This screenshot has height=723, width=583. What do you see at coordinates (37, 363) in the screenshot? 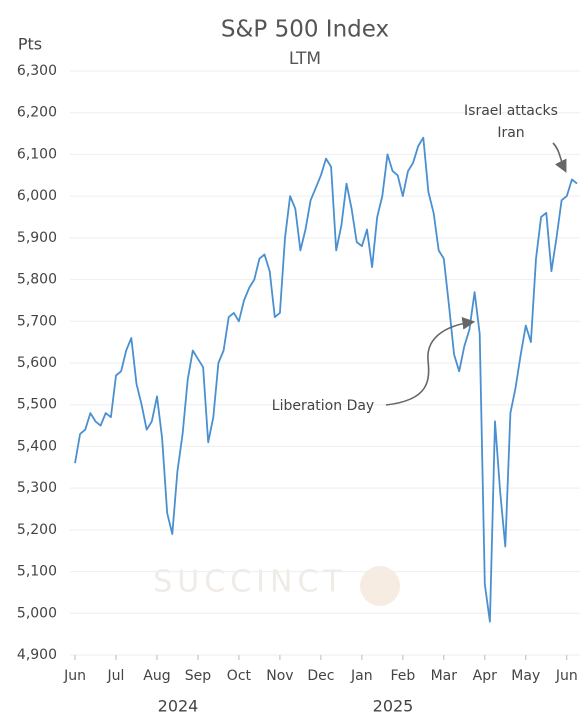
I see `y-tick-label: 5,600` at bounding box center [37, 363].